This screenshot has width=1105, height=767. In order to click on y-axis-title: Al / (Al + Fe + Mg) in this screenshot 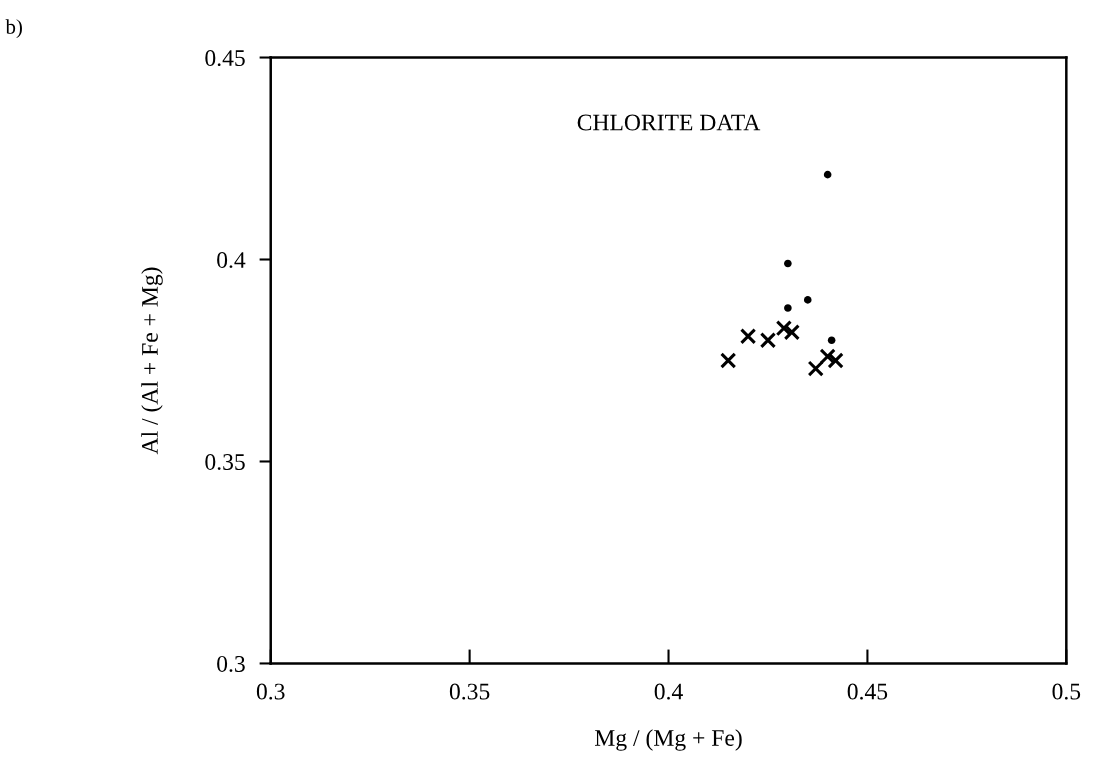, I will do `click(152, 361)`.